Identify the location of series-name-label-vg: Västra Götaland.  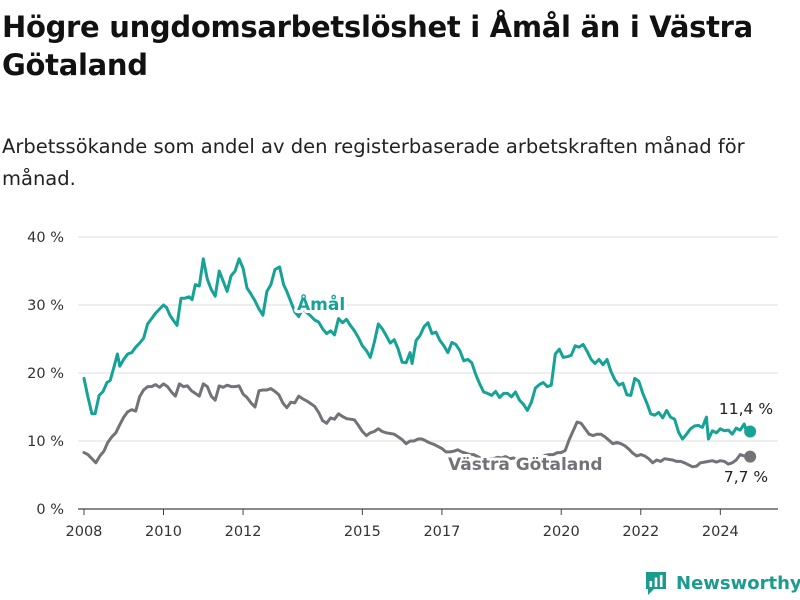
(525, 465).